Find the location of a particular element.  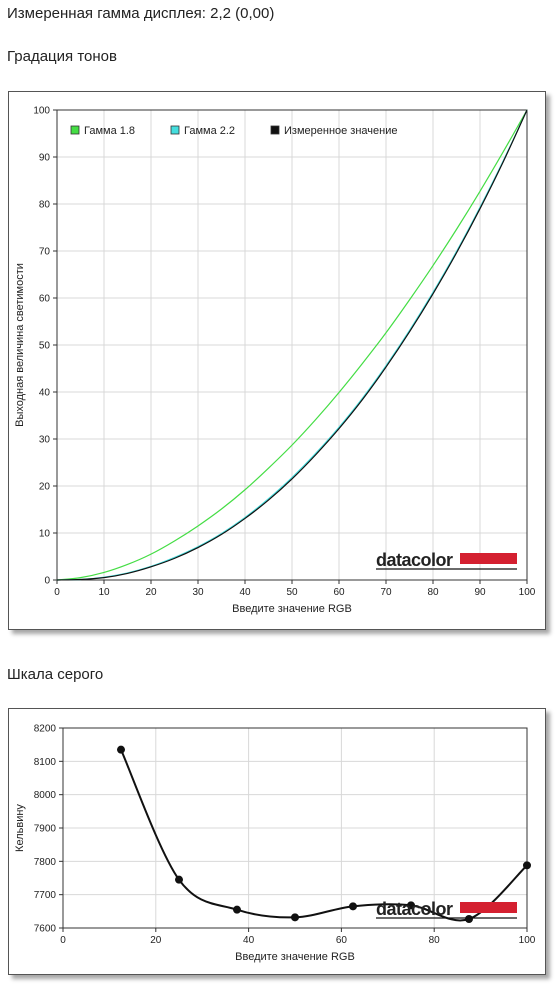

legend-entry-3: Измеренное значение is located at coordinates (341, 131).